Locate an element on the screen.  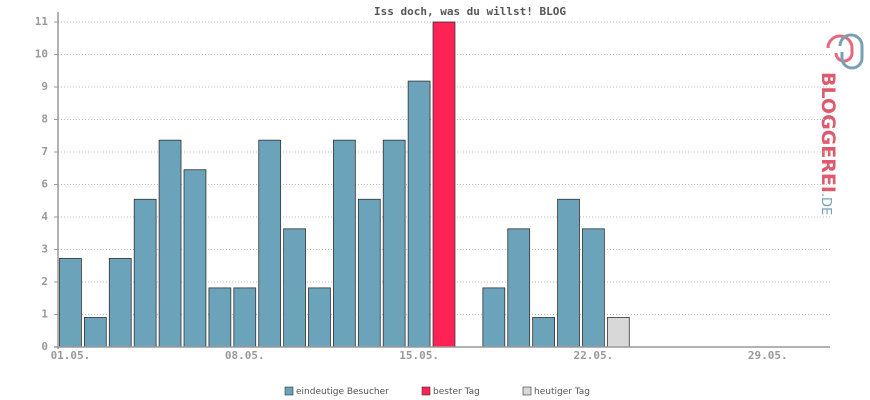
y-tick-label: 6 is located at coordinates (44, 184).